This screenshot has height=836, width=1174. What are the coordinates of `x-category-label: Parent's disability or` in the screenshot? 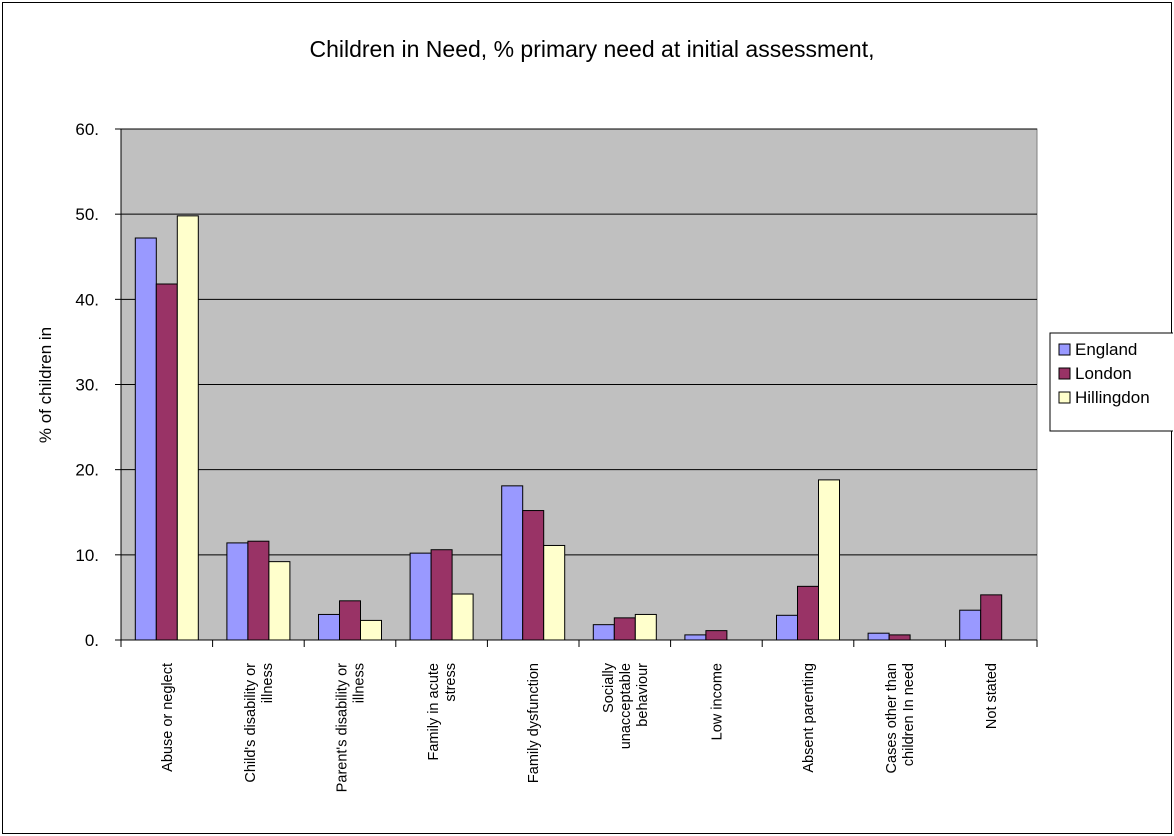 It's located at (343, 727).